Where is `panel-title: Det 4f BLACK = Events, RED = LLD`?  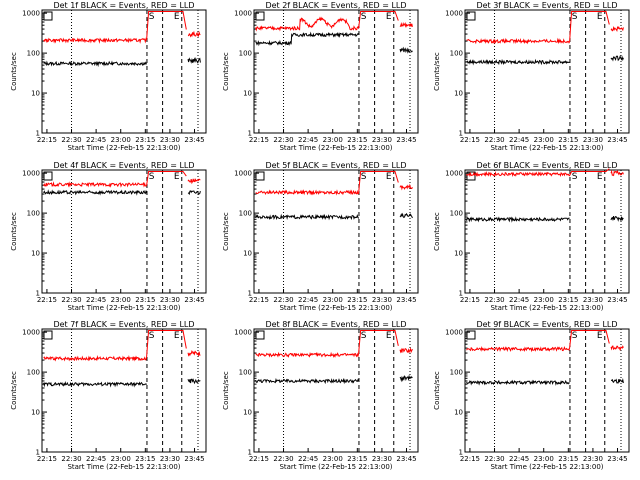 panel-title: Det 4f BLACK = Events, RED = LLD is located at coordinates (123, 165).